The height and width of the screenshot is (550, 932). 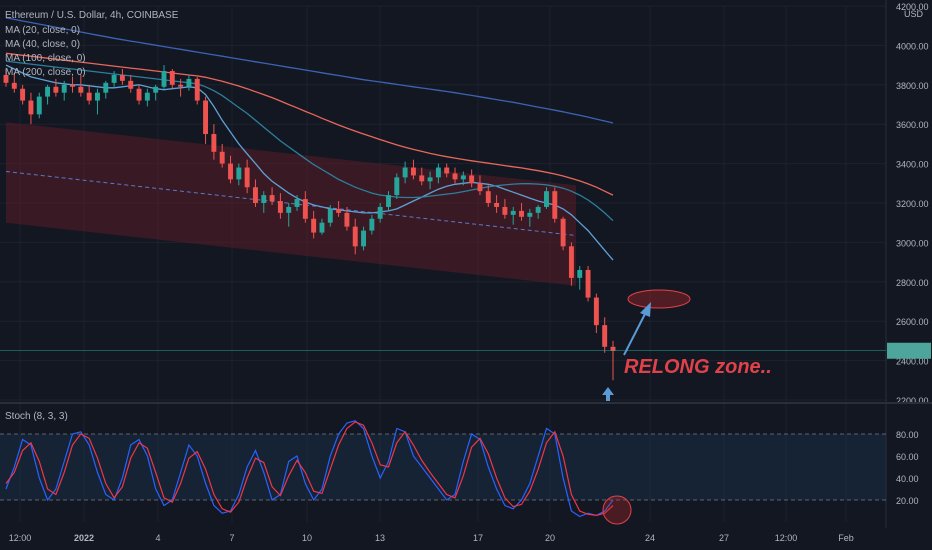 What do you see at coordinates (43, 44) in the screenshot?
I see `ma-40-legend: MA (40, close, 0)` at bounding box center [43, 44].